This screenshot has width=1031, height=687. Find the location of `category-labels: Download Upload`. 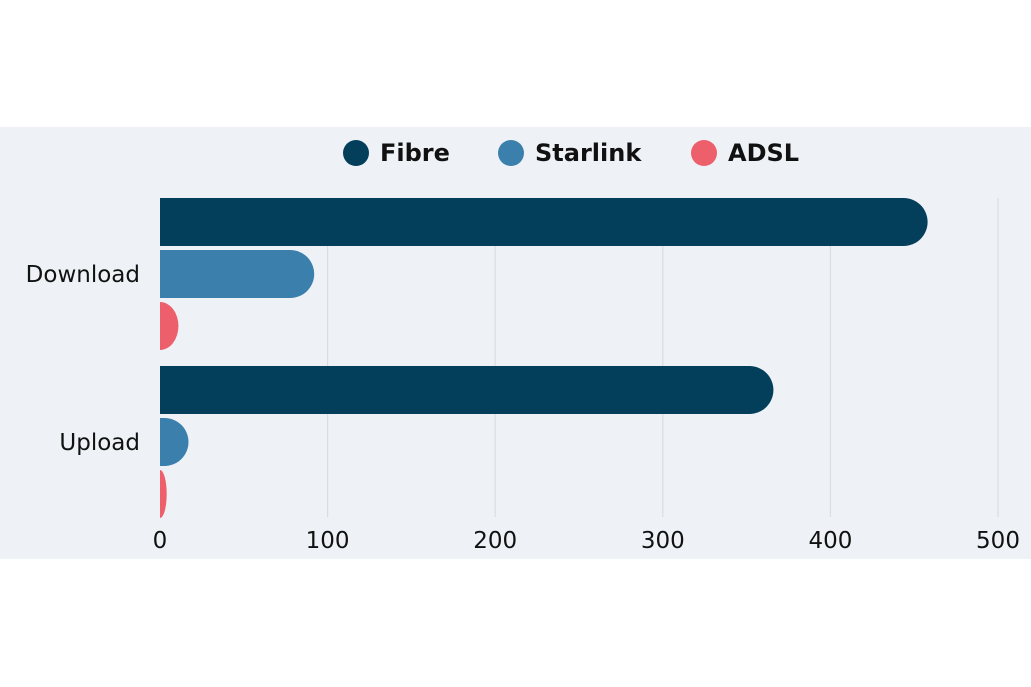

category-labels: Download Upload is located at coordinates (83, 359).